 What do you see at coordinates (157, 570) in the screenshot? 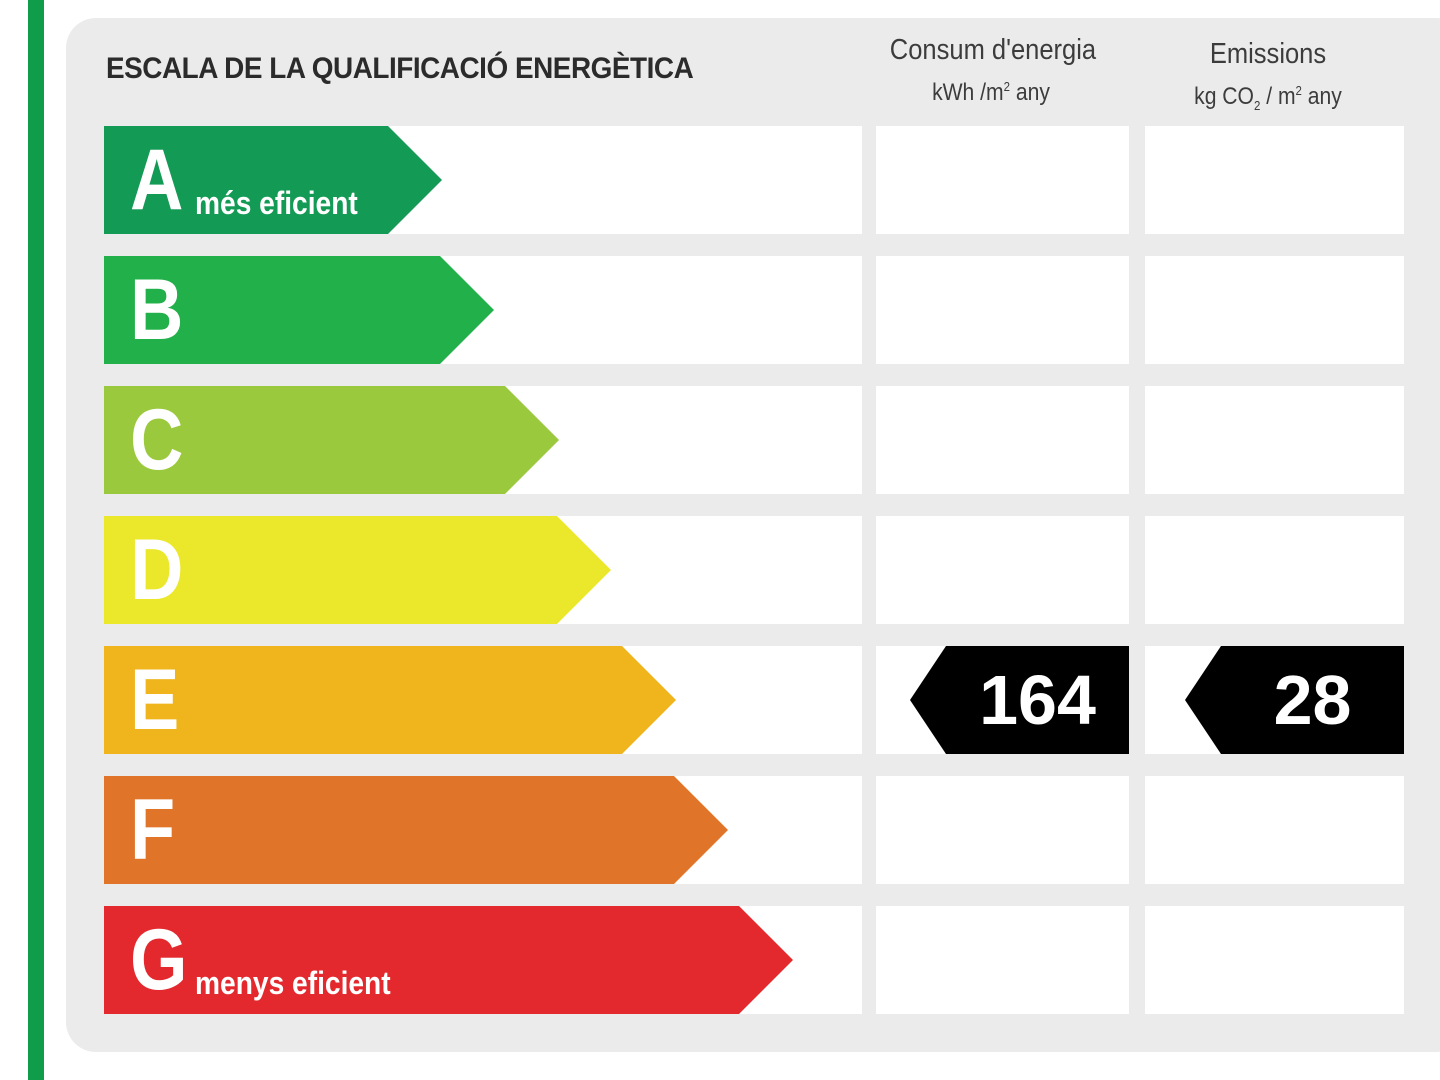
I see `rating-letter: D` at bounding box center [157, 570].